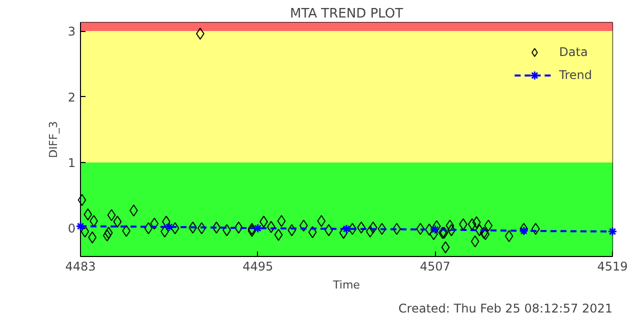 This screenshot has height=320, width=640. What do you see at coordinates (346, 285) in the screenshot?
I see `x-axis-title: Time` at bounding box center [346, 285].